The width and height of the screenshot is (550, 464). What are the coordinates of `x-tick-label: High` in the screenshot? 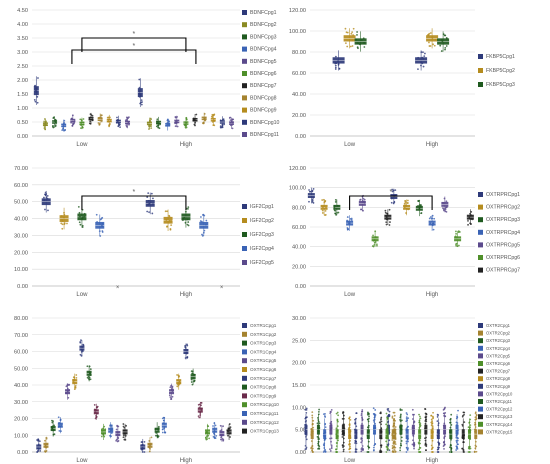 It's located at (432, 461).